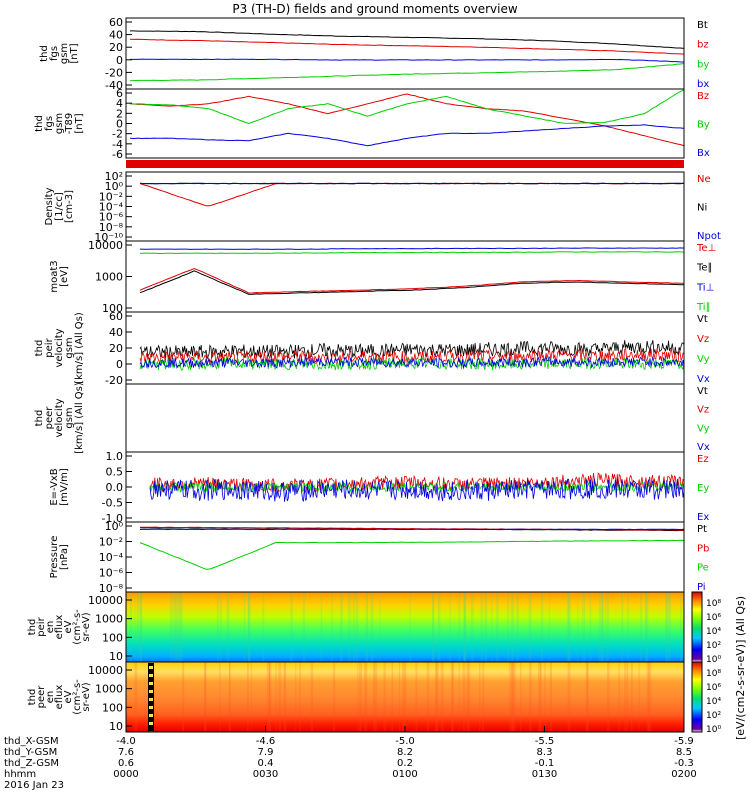  I want to click on ytick-label-peir_velocity-1: 40, so click(116, 332).